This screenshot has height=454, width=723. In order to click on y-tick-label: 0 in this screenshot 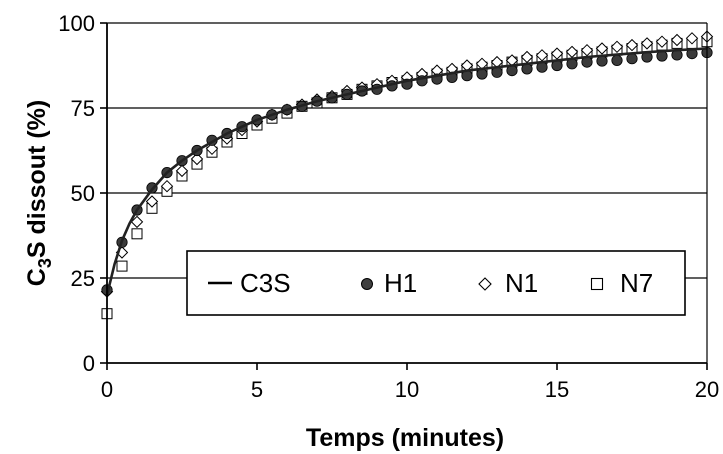, I will do `click(89, 363)`.